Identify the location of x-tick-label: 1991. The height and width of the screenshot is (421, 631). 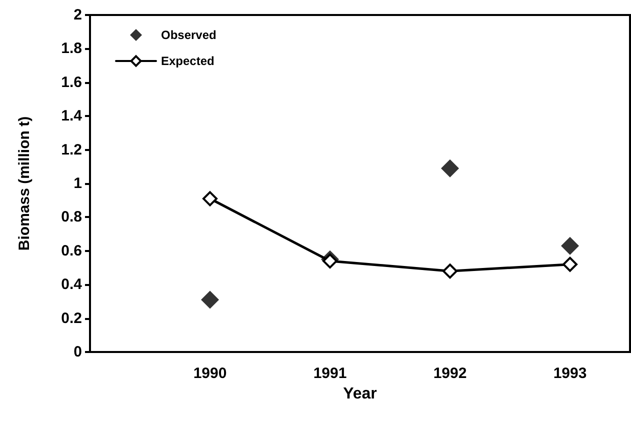
(330, 373).